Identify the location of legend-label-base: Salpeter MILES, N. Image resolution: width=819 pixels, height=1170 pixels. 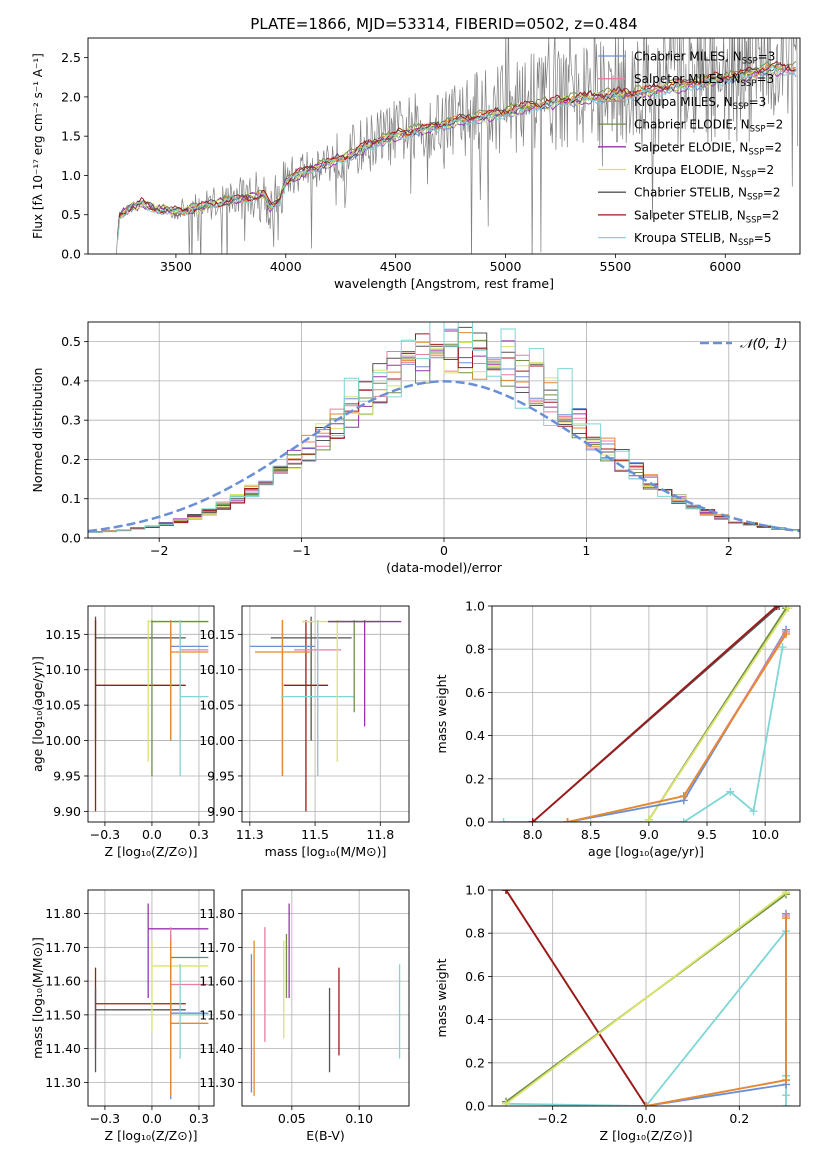
(687, 79).